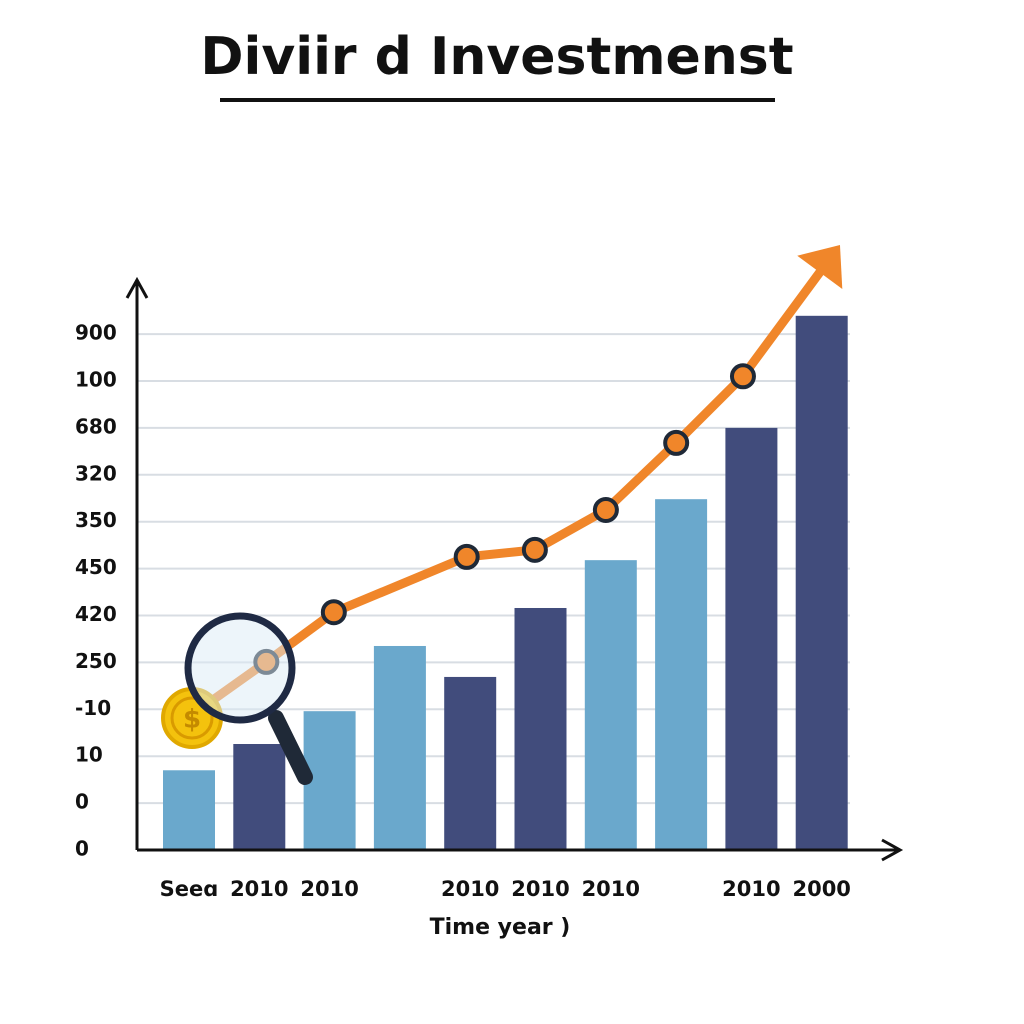  Describe the element at coordinates (96, 567) in the screenshot. I see `y-tick-label: 450` at that location.